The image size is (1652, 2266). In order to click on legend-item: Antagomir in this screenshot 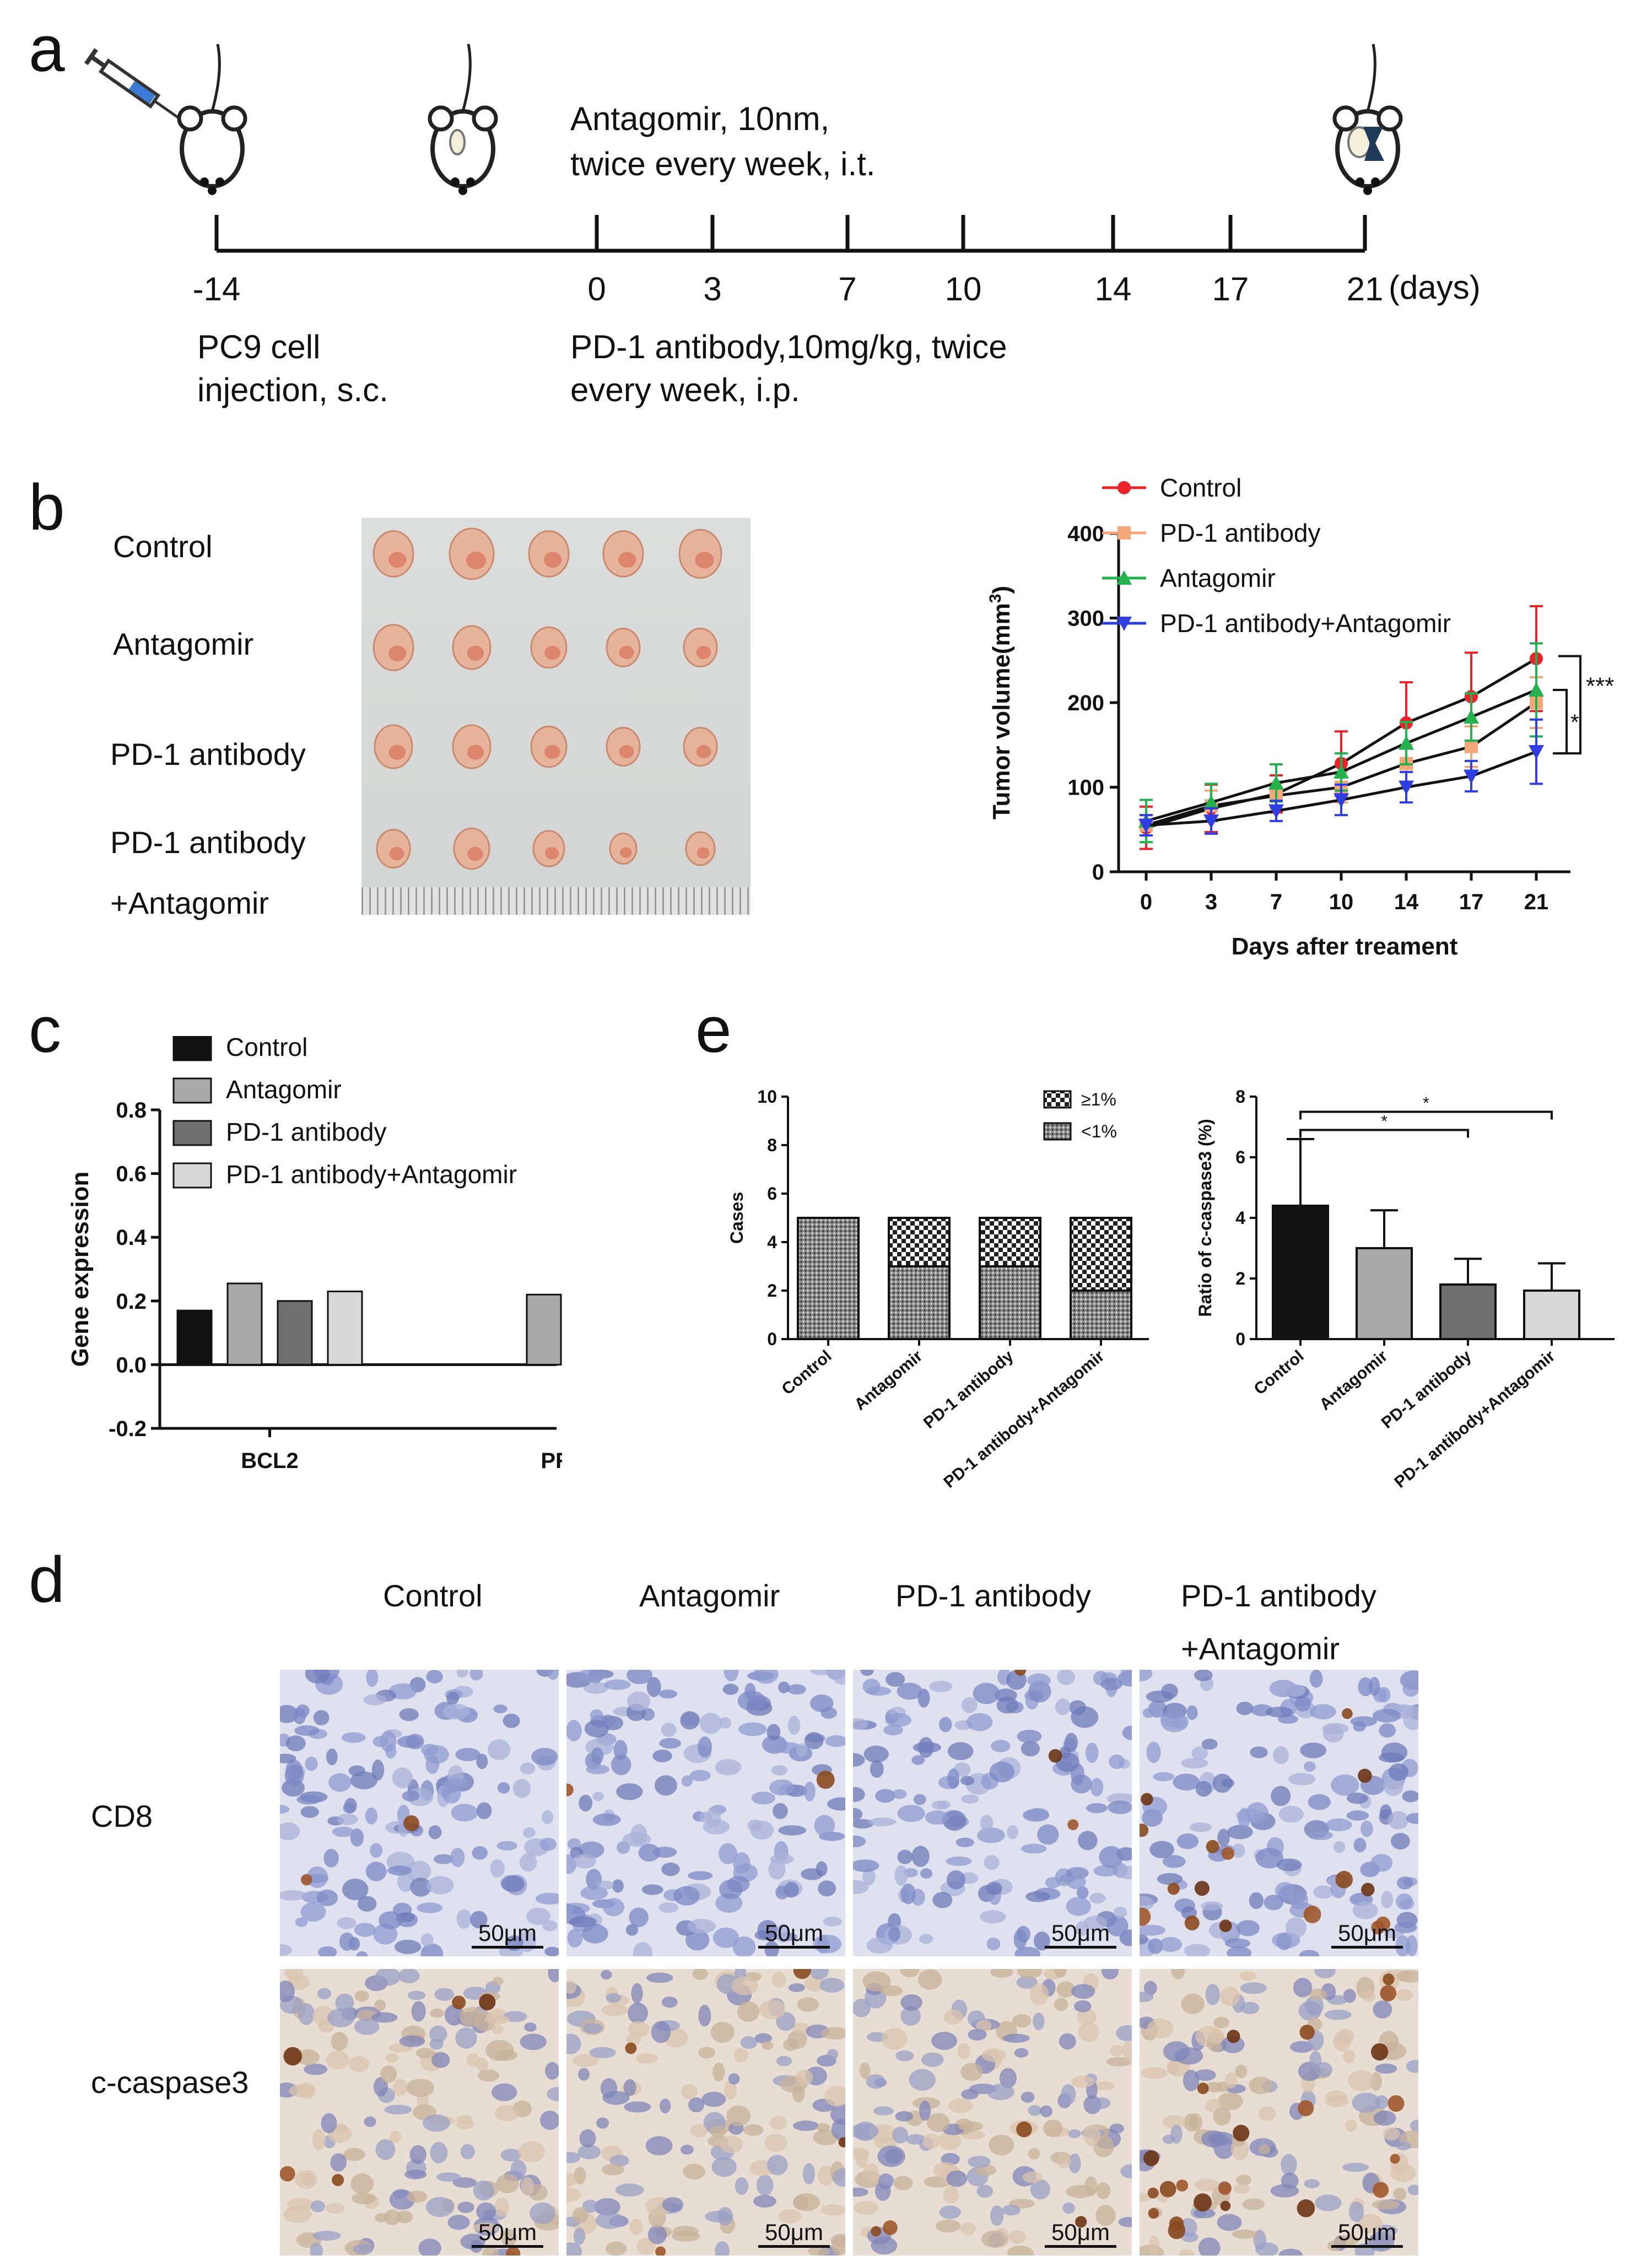, I will do `click(1189, 578)`.